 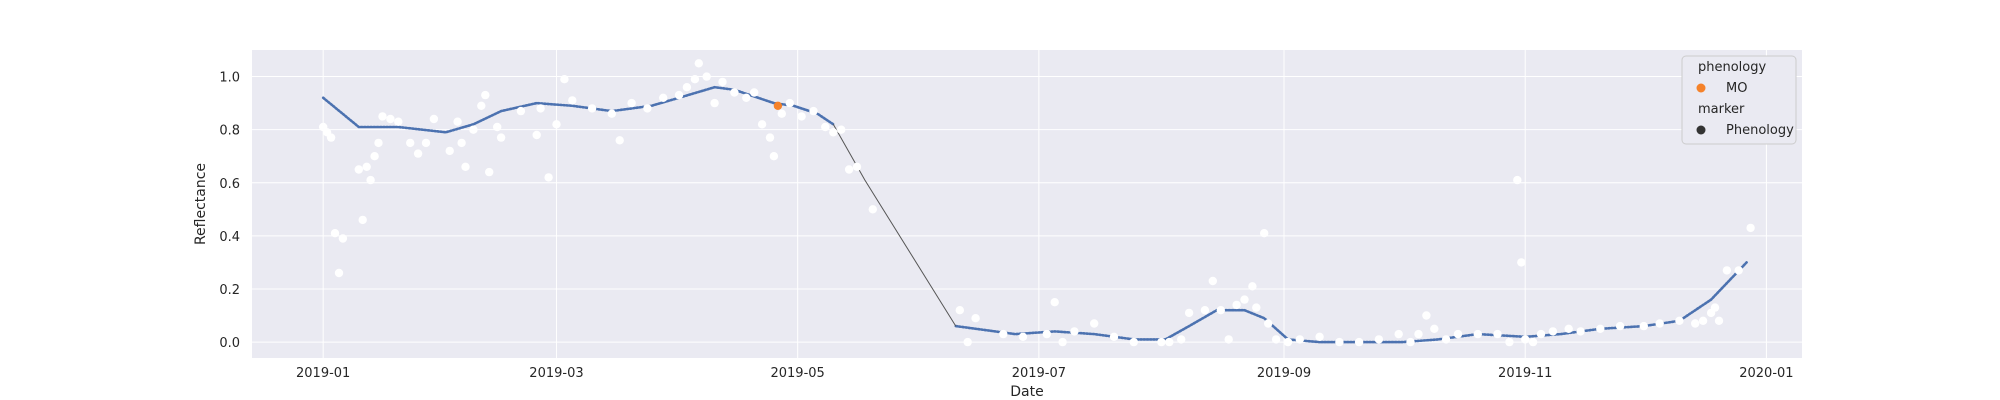 What do you see at coordinates (1039, 373) in the screenshot?
I see `x-tick-label: 2019-07` at bounding box center [1039, 373].